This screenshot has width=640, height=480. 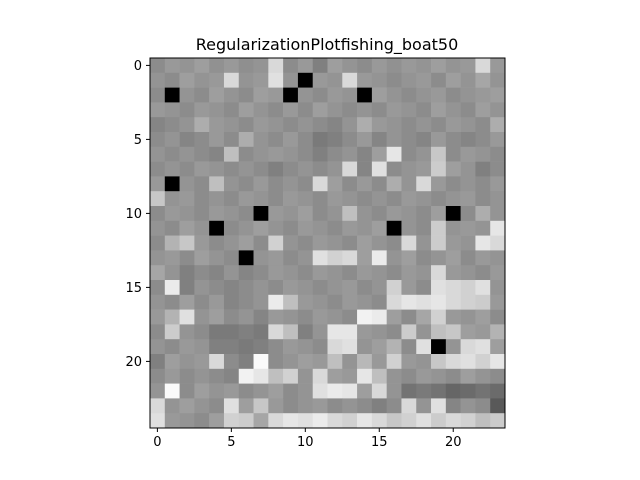 I want to click on chart-title: RegularizationPlotfishing_boat50, so click(x=327, y=45).